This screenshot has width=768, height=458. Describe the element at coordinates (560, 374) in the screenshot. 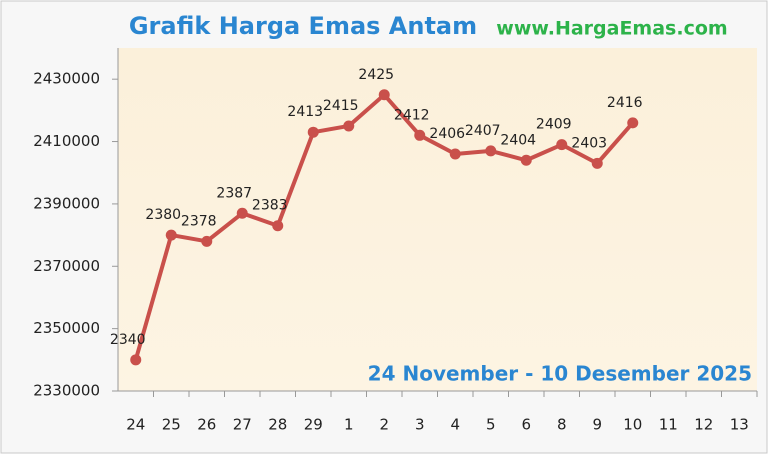

I see `date-range-annotation: 24 November - 10 Desember 2025` at that location.